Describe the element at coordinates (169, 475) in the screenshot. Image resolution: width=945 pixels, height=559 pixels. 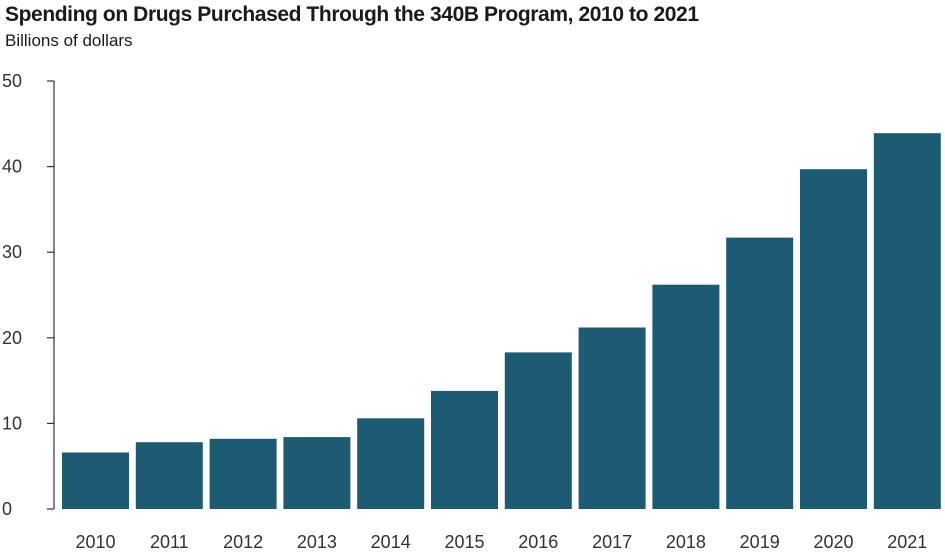
I see `bar-2011` at that location.